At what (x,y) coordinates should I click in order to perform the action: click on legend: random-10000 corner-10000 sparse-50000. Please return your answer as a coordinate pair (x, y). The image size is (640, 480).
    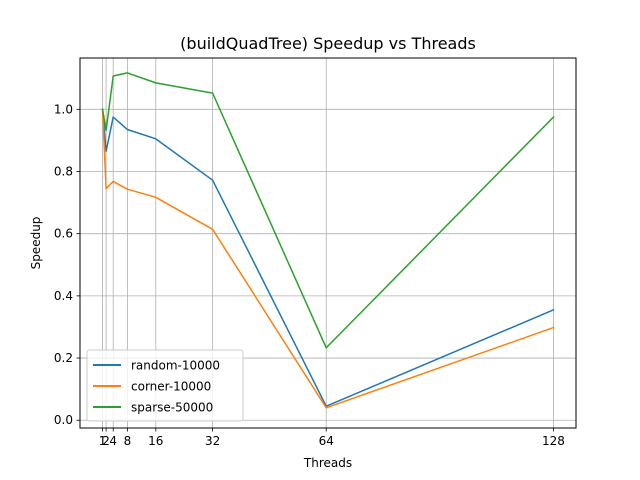
    Looking at the image, I should click on (165, 385).